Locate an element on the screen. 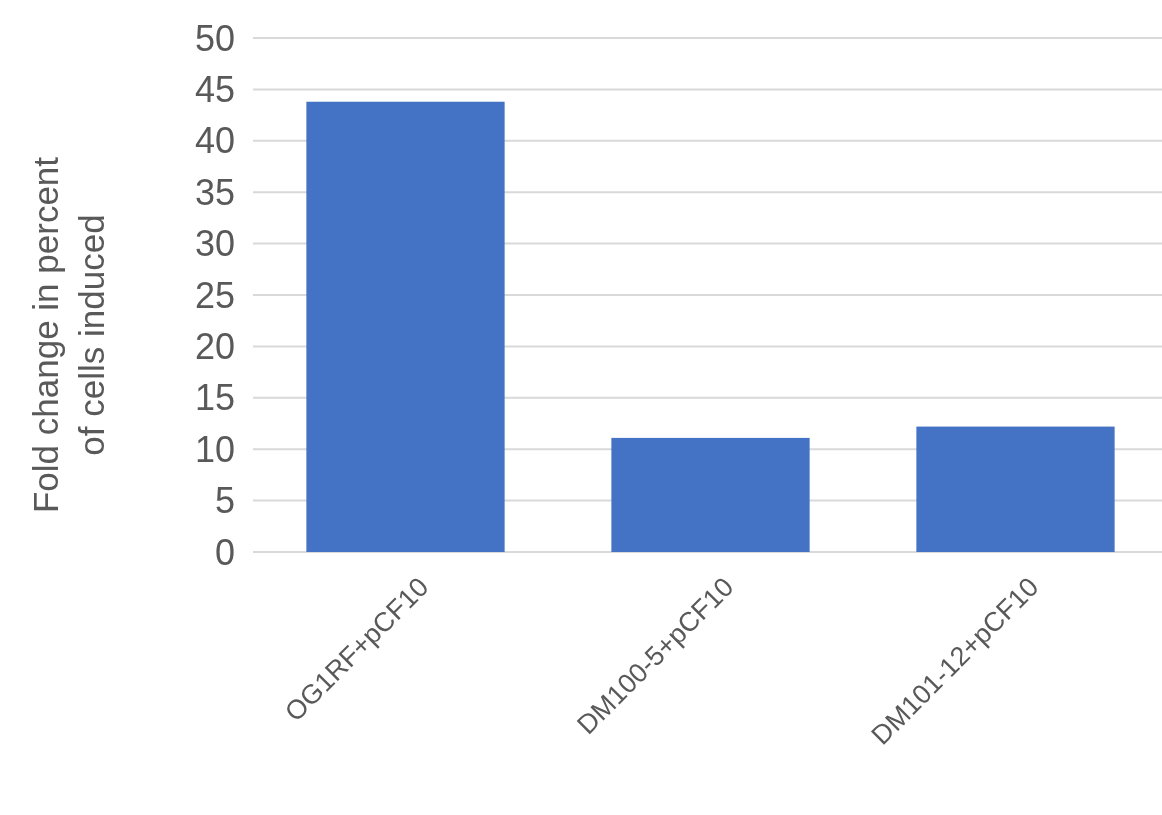 Image resolution: width=1162 pixels, height=815 pixels. y-tick-label: 25 is located at coordinates (214, 295).